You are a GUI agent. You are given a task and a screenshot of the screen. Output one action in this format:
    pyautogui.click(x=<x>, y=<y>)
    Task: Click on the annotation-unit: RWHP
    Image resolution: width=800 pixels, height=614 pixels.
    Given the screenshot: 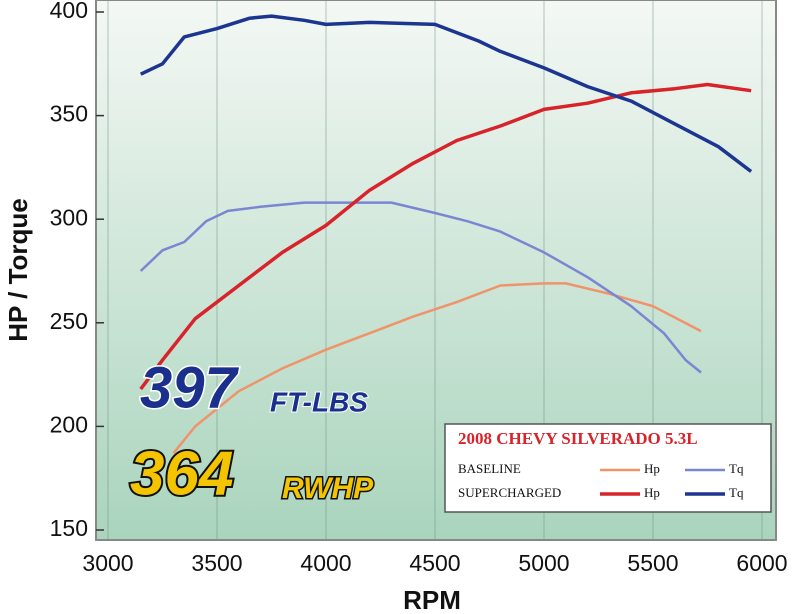 What is the action you would take?
    pyautogui.click(x=328, y=488)
    